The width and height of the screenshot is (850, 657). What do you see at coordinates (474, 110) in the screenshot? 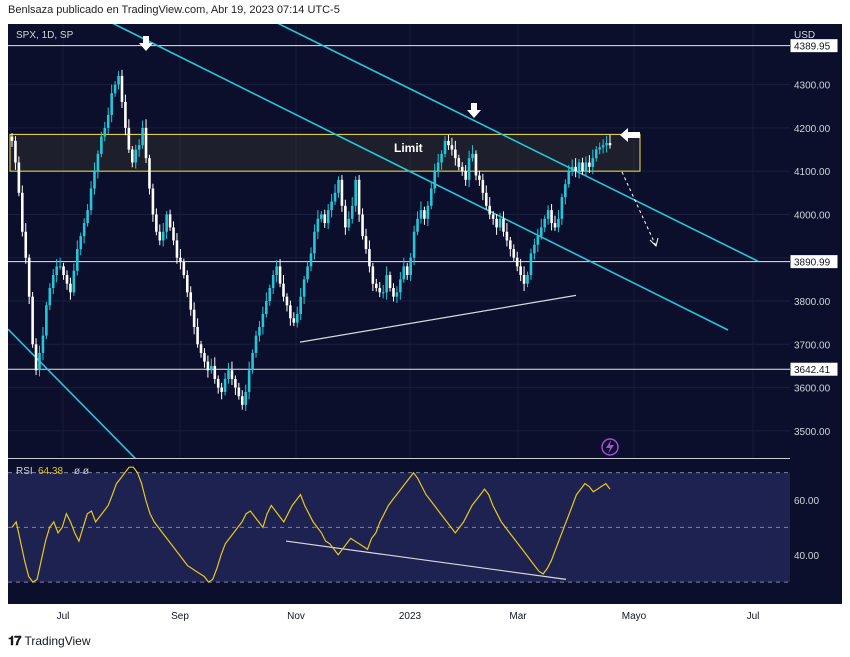
I see `down-arrow-icon` at bounding box center [474, 110].